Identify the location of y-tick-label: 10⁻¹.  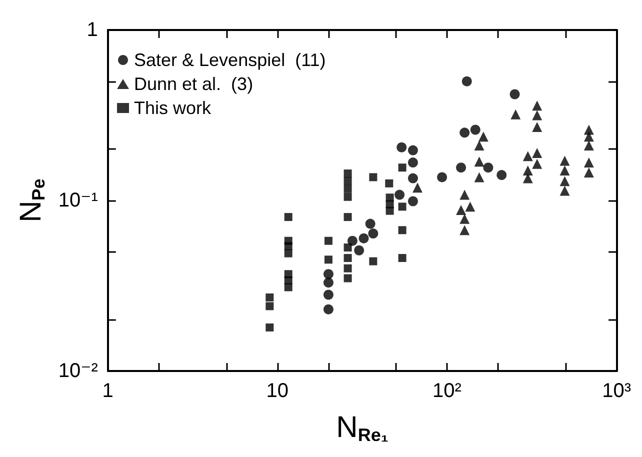
(78, 201).